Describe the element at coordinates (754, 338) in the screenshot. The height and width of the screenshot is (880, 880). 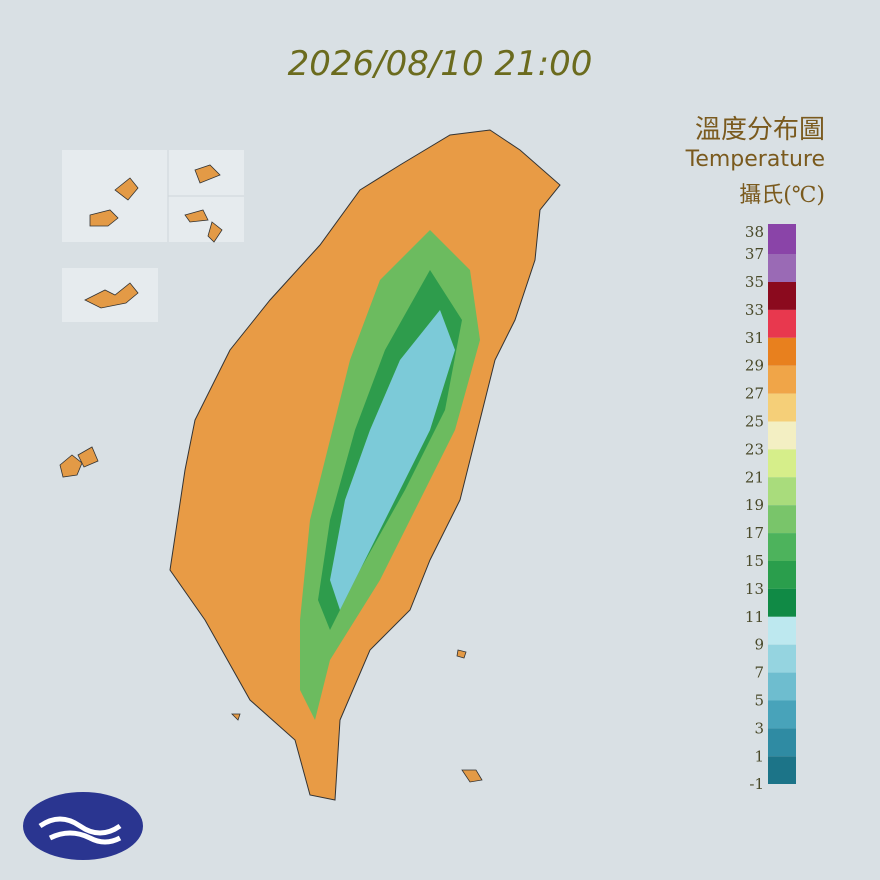
I see `legend-tick-label: 31` at that location.